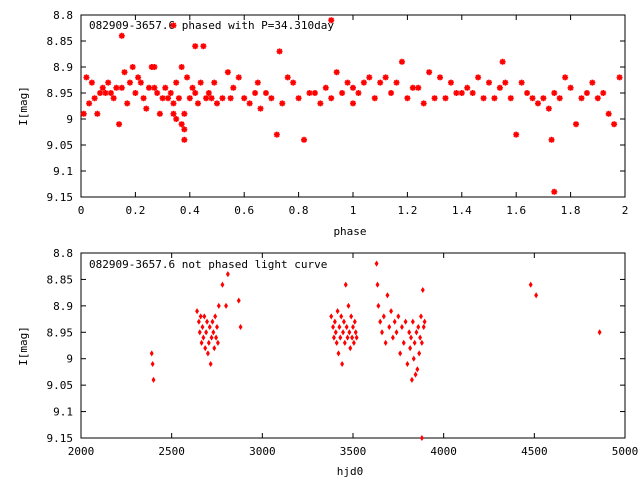 The height and width of the screenshot is (480, 640). Describe the element at coordinates (23, 346) in the screenshot. I see `y-axis-label: I[mag]` at that location.